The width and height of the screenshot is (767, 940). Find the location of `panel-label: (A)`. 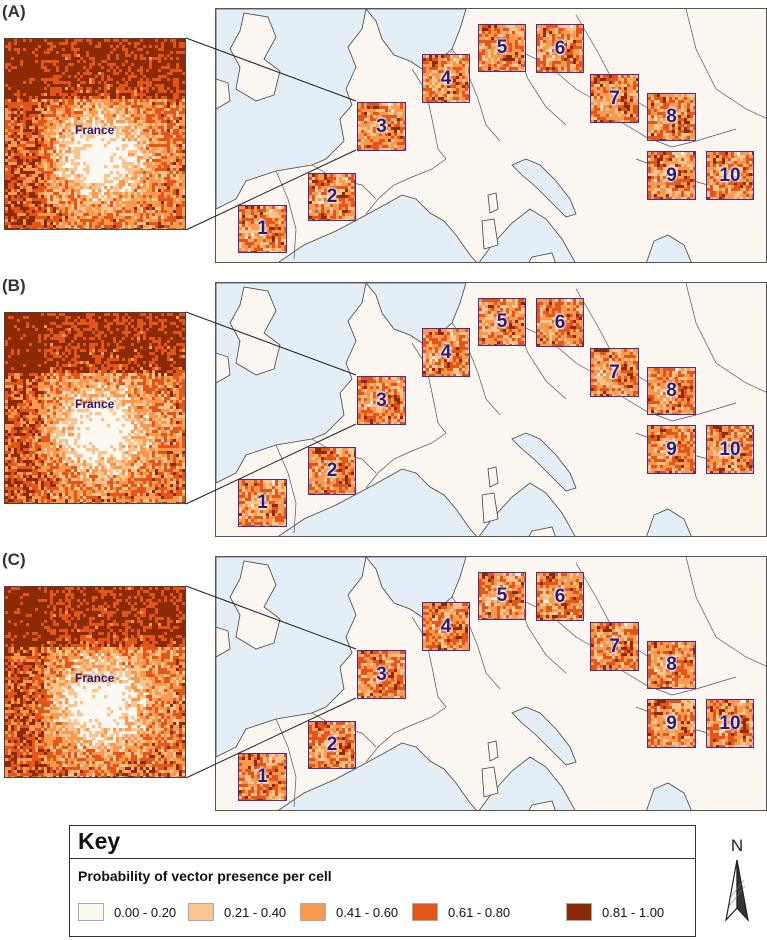

panel-label: (A) is located at coordinates (14, 11).